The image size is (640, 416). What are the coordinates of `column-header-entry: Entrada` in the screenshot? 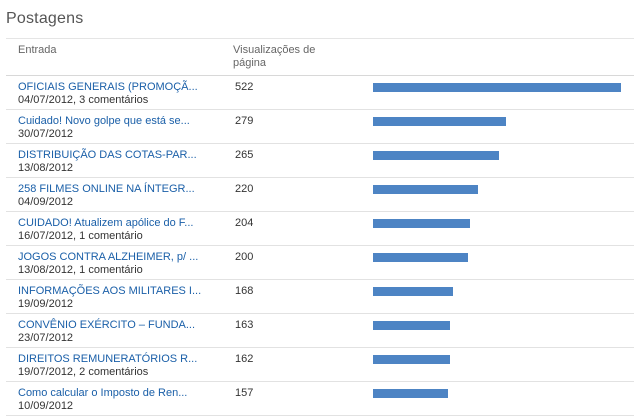 It's located at (37, 50).